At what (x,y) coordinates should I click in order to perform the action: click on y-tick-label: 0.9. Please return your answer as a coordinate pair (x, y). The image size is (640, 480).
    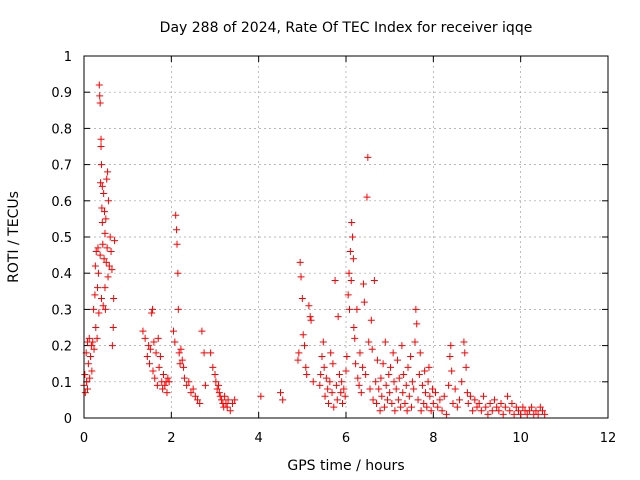
    Looking at the image, I should click on (61, 93).